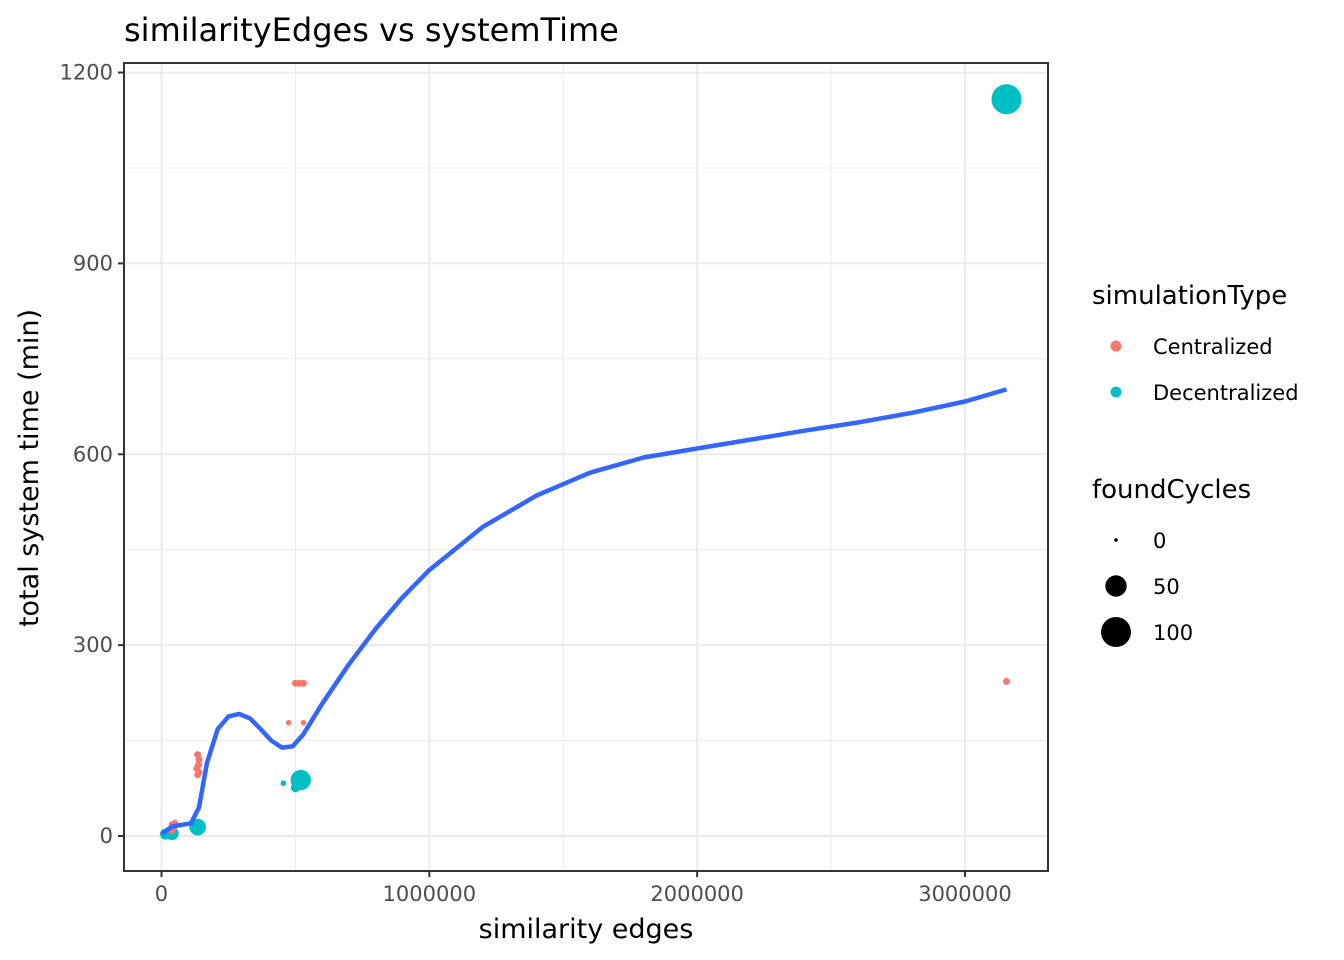  What do you see at coordinates (1171, 490) in the screenshot?
I see `legend-size-title: foundCycles` at bounding box center [1171, 490].